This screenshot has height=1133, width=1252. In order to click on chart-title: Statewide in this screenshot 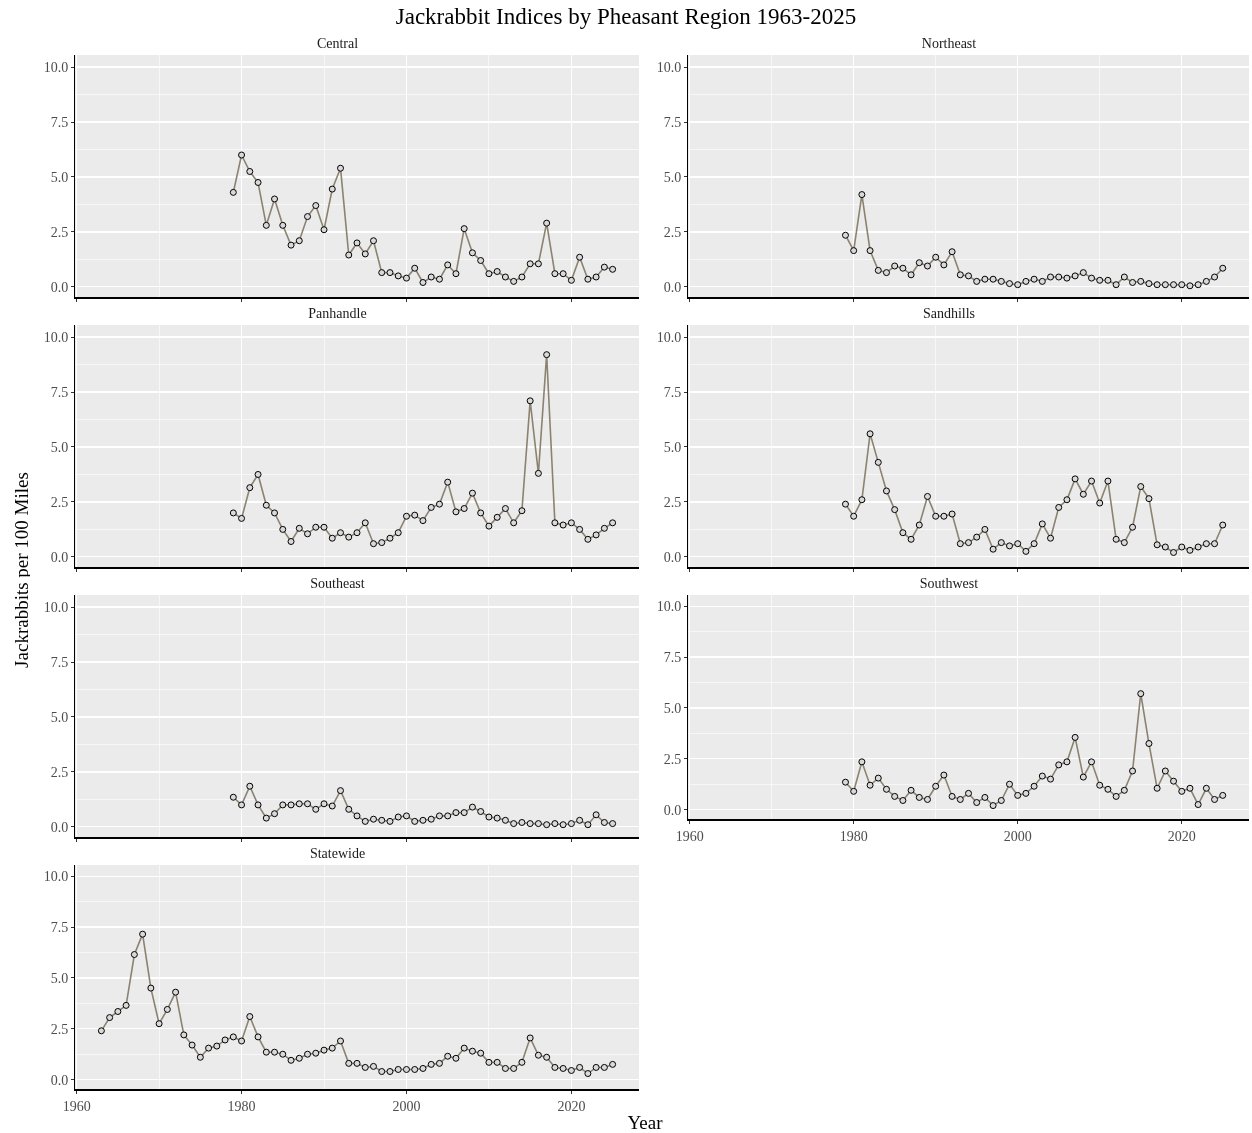, I will do `click(337, 853)`.